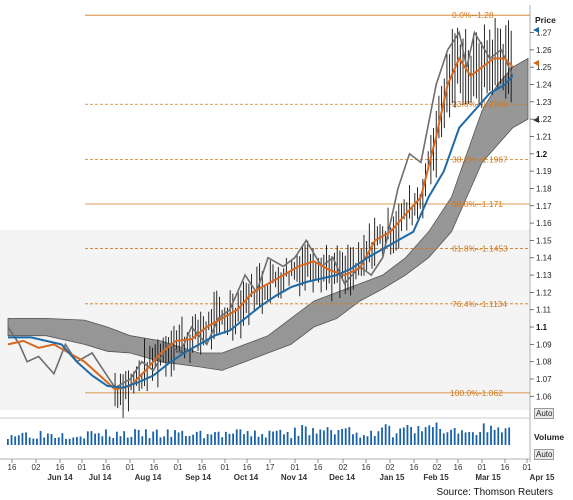  Describe the element at coordinates (545, 20) in the screenshot. I see `price-axis-label: Price` at that location.